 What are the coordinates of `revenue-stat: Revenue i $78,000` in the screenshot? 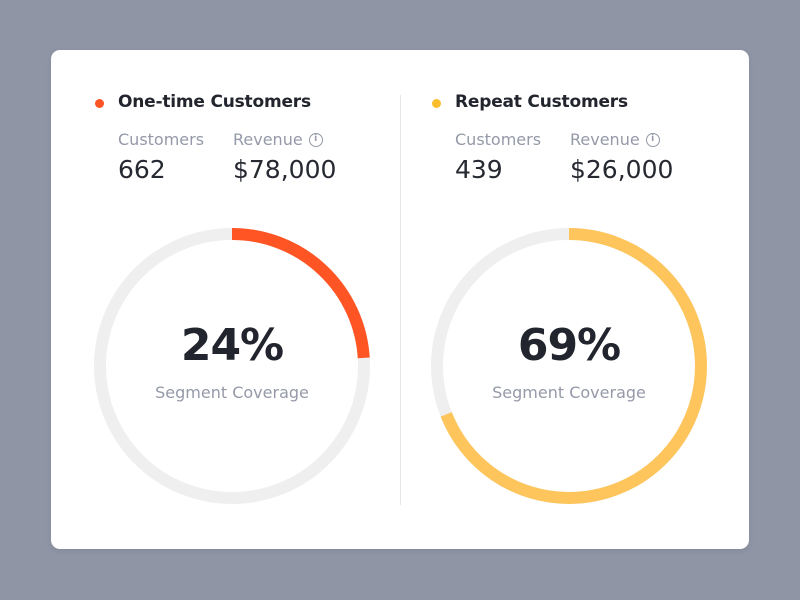 It's located at (284, 157).